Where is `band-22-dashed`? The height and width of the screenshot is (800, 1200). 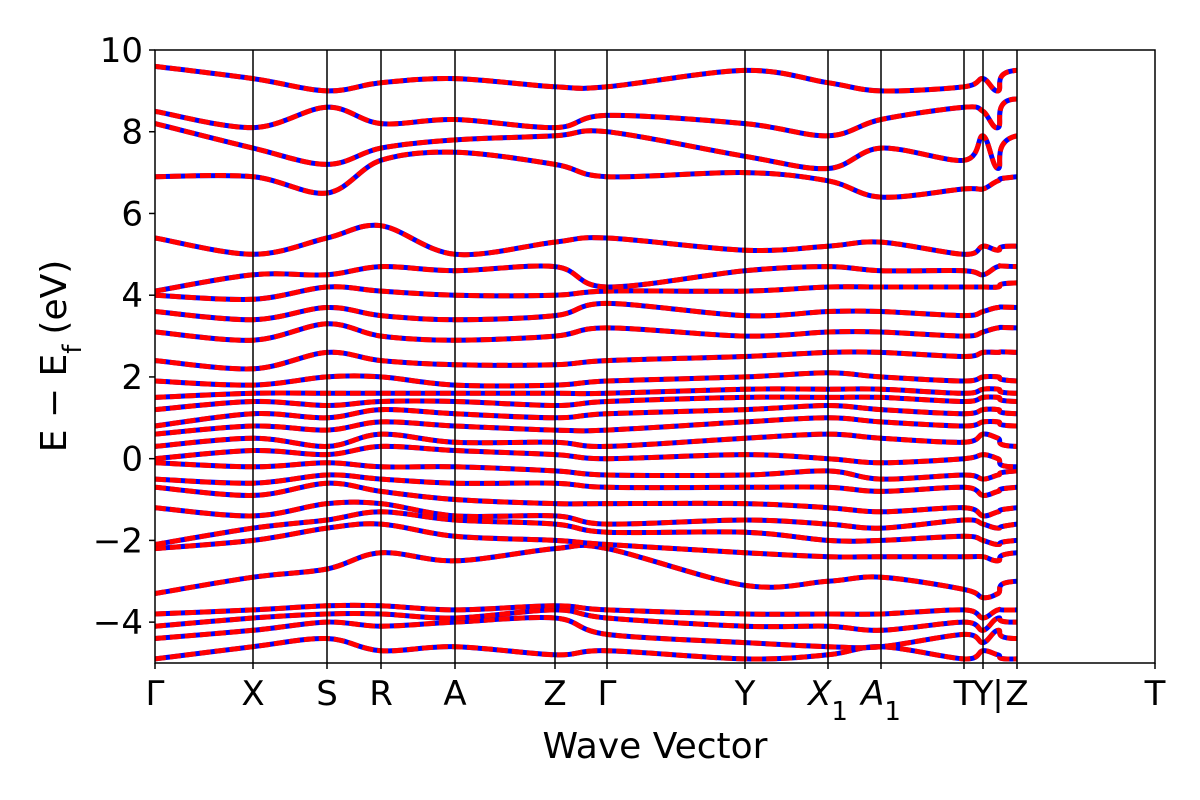 band-22-dashed is located at coordinates (586, 278).